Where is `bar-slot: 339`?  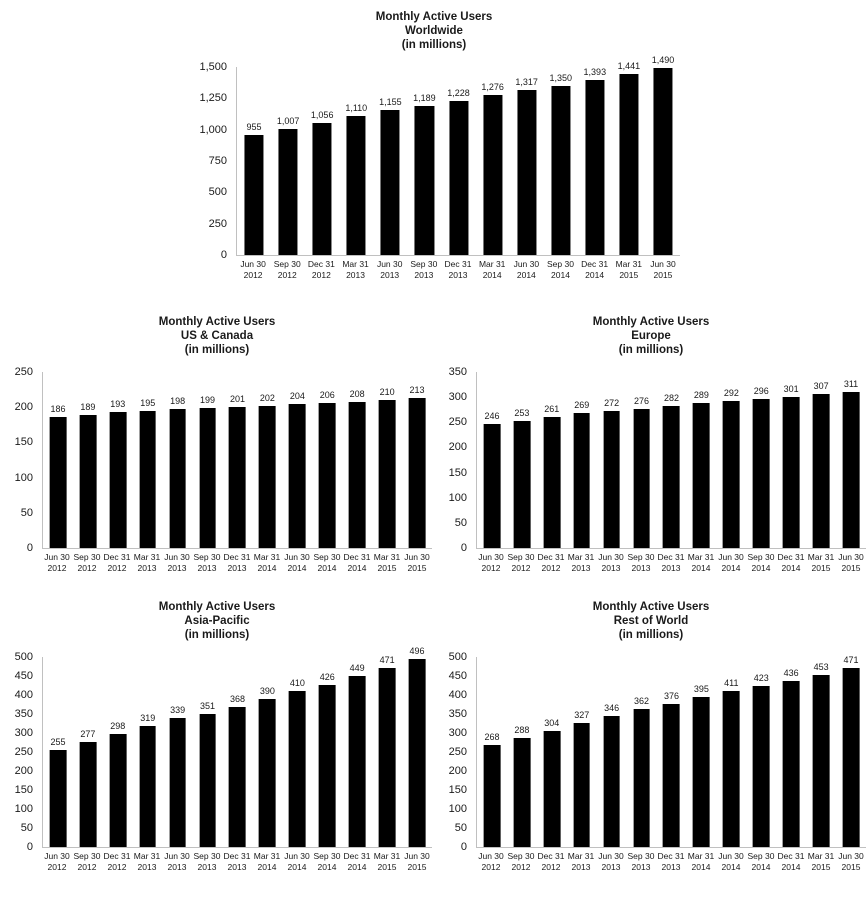
bar-slot: 339 is located at coordinates (178, 752).